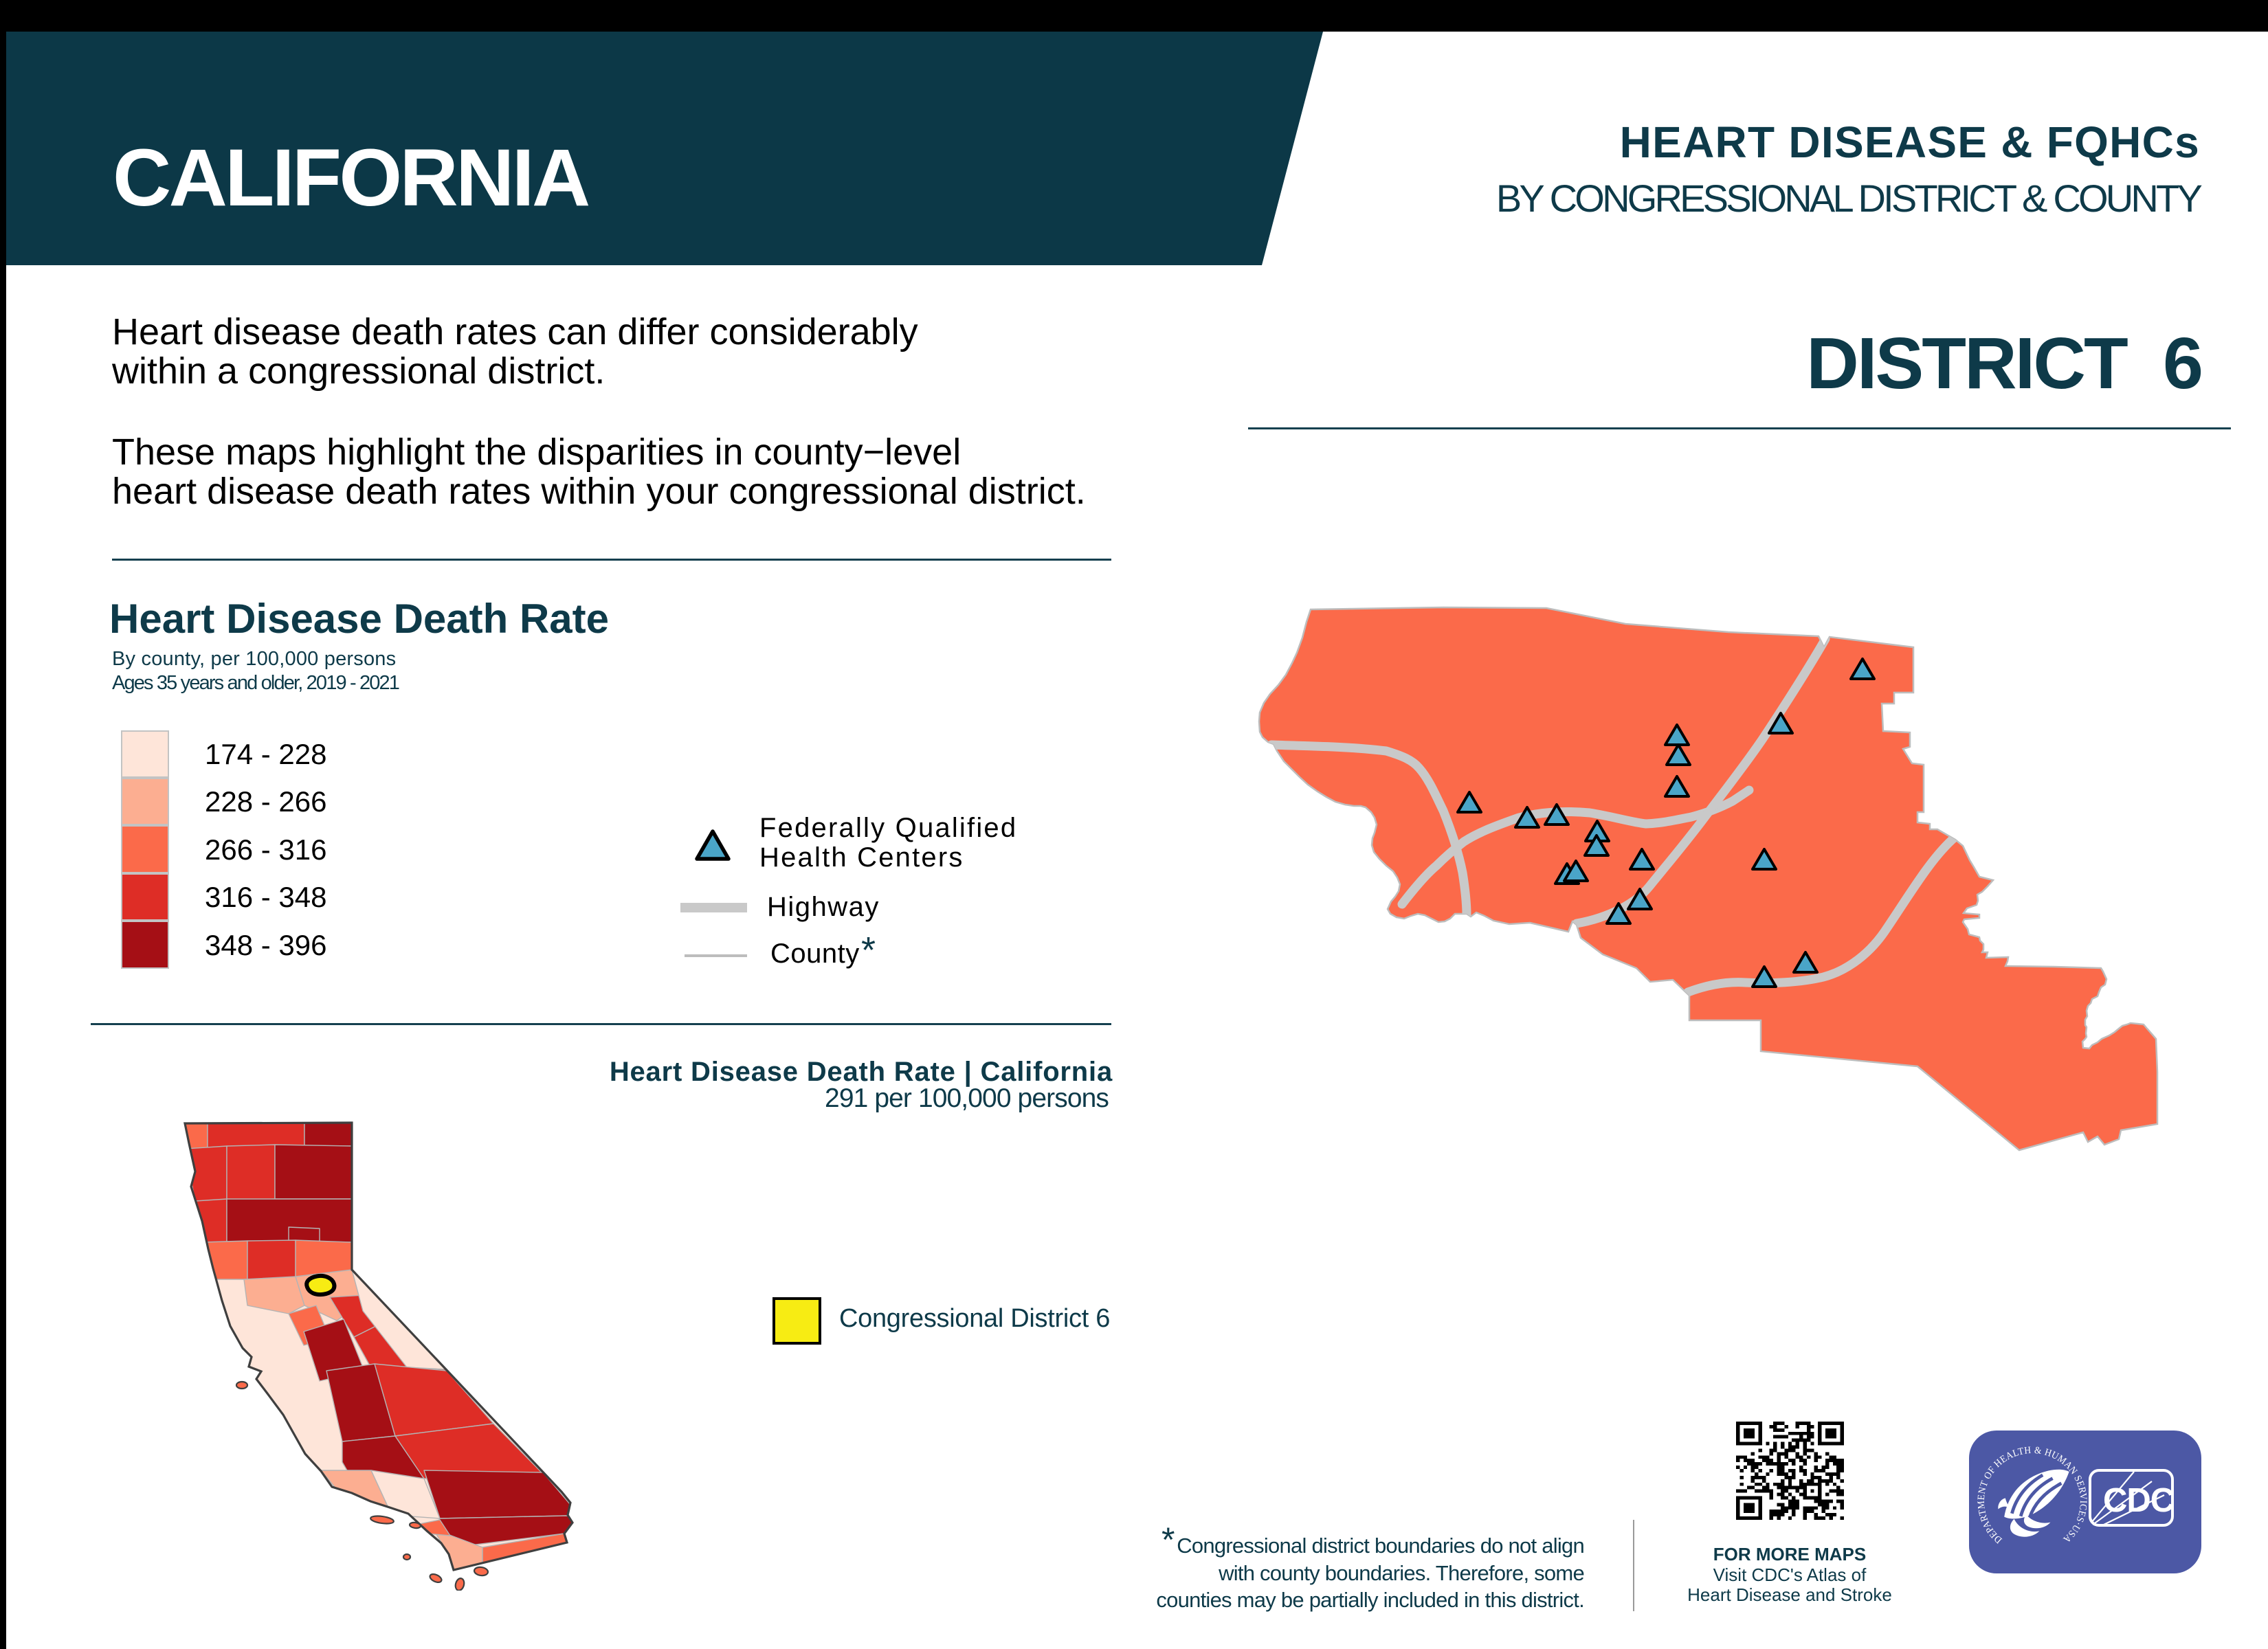 The height and width of the screenshot is (1649, 2268). What do you see at coordinates (2139, 1500) in the screenshot?
I see `svg-text: CDC` at bounding box center [2139, 1500].